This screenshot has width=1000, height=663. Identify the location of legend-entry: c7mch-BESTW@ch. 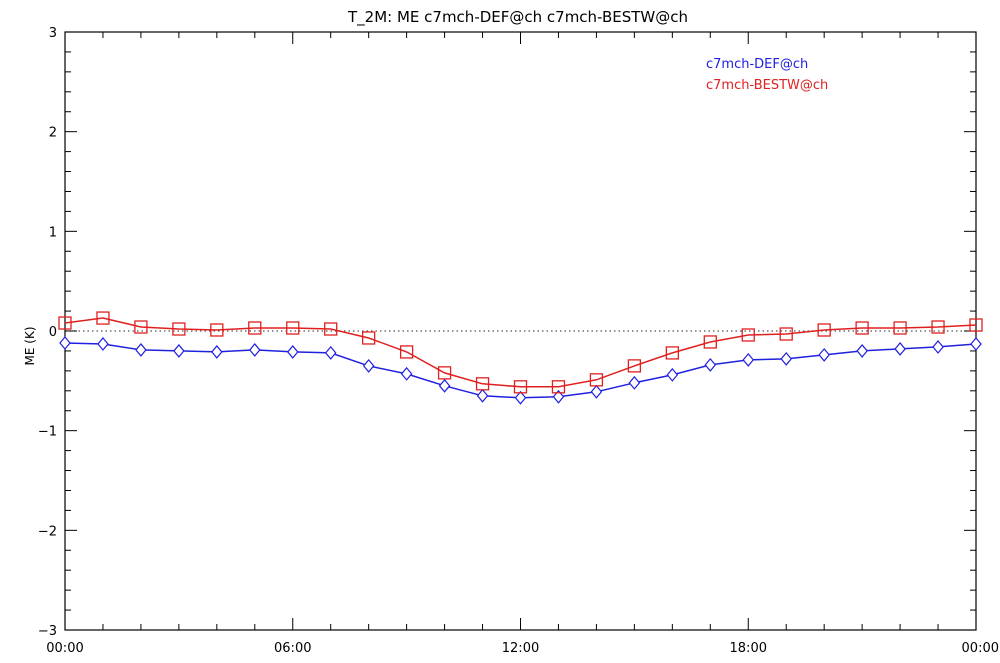
(767, 85).